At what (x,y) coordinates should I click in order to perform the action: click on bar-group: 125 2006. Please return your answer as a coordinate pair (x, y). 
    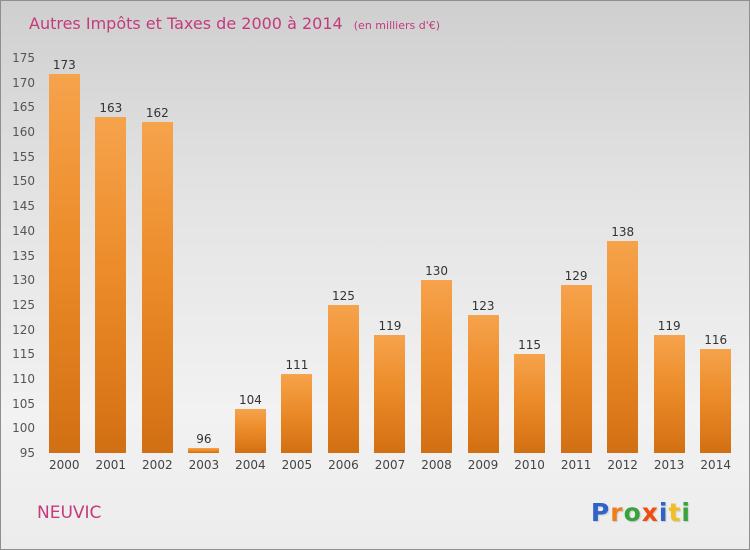
    Looking at the image, I should click on (343, 265).